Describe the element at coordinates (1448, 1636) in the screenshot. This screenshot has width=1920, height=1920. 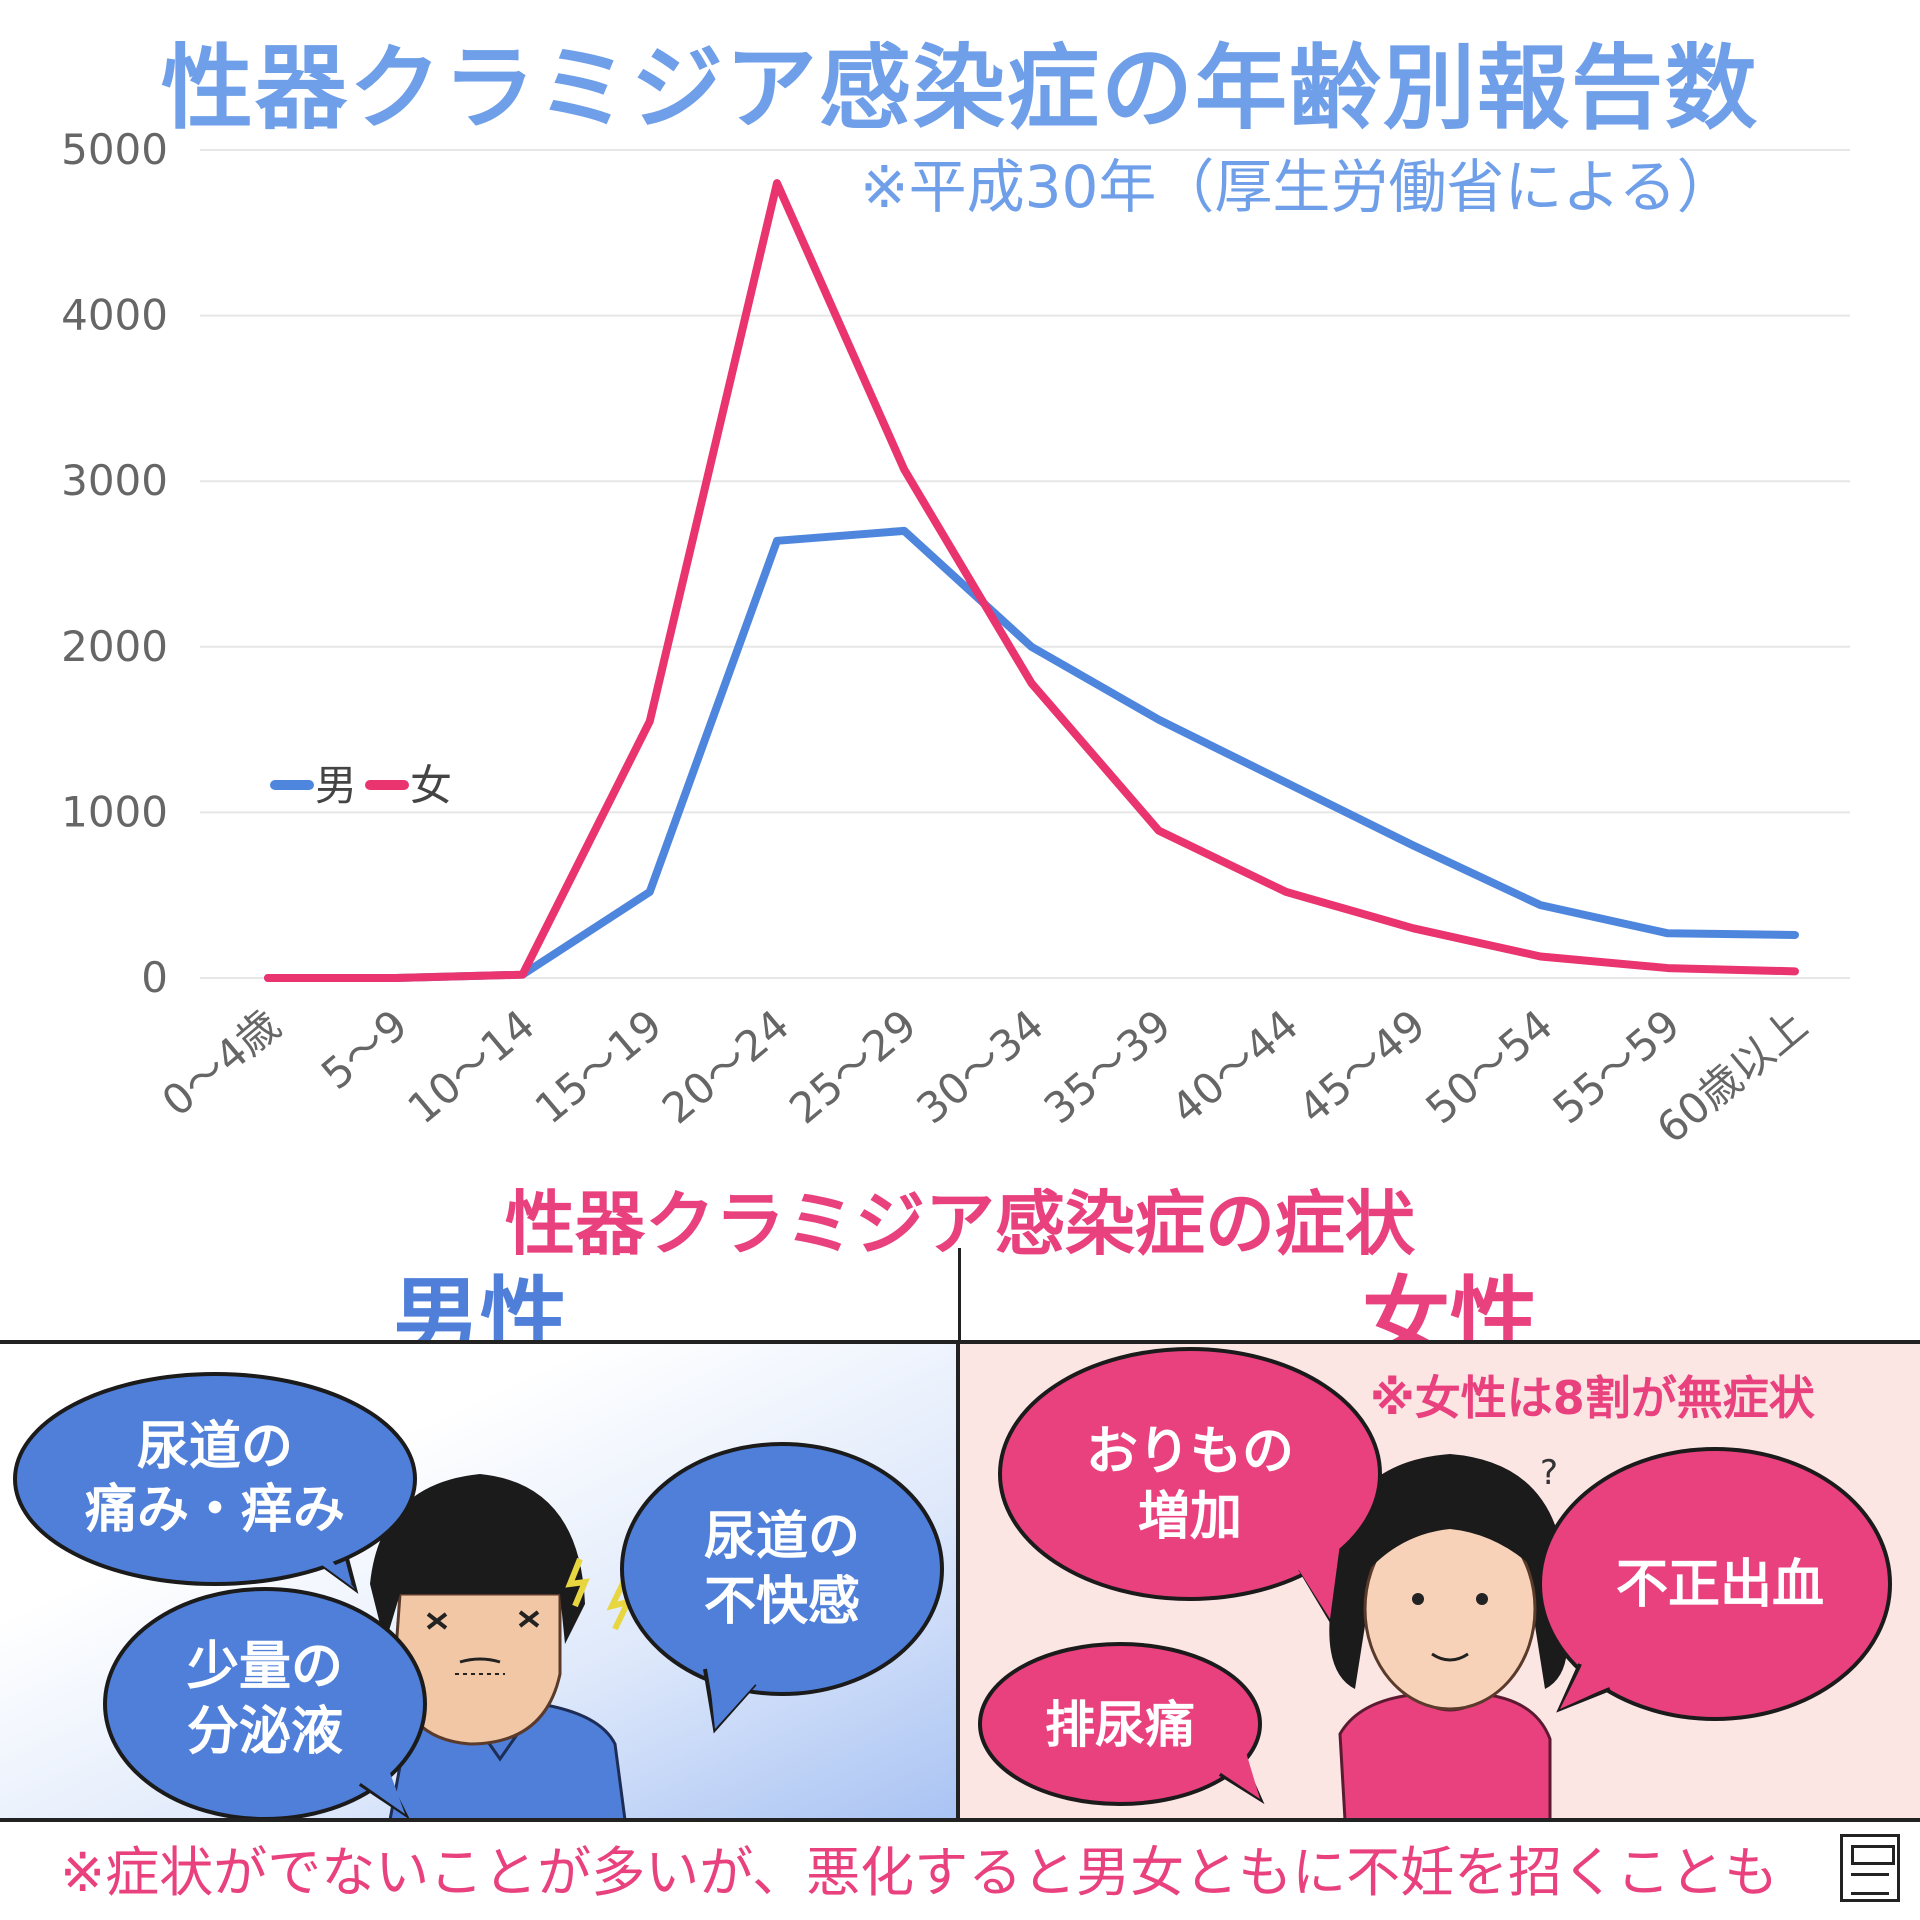
I see `woman-figure: ?` at that location.